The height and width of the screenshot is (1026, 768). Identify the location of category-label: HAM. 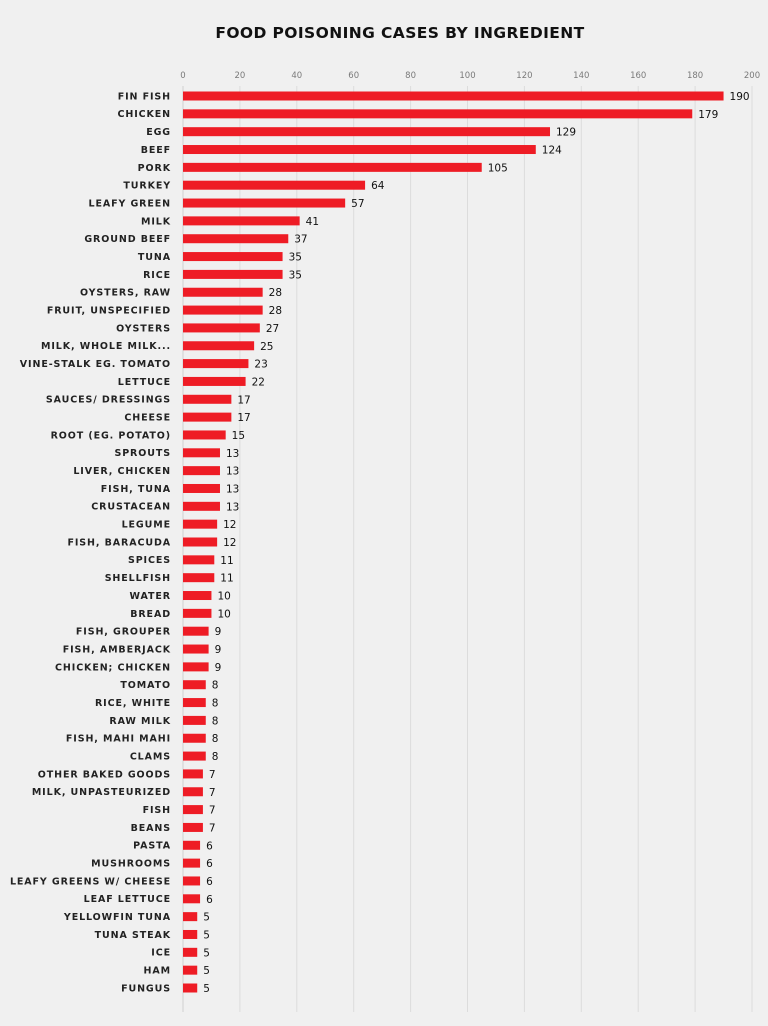
(157, 971).